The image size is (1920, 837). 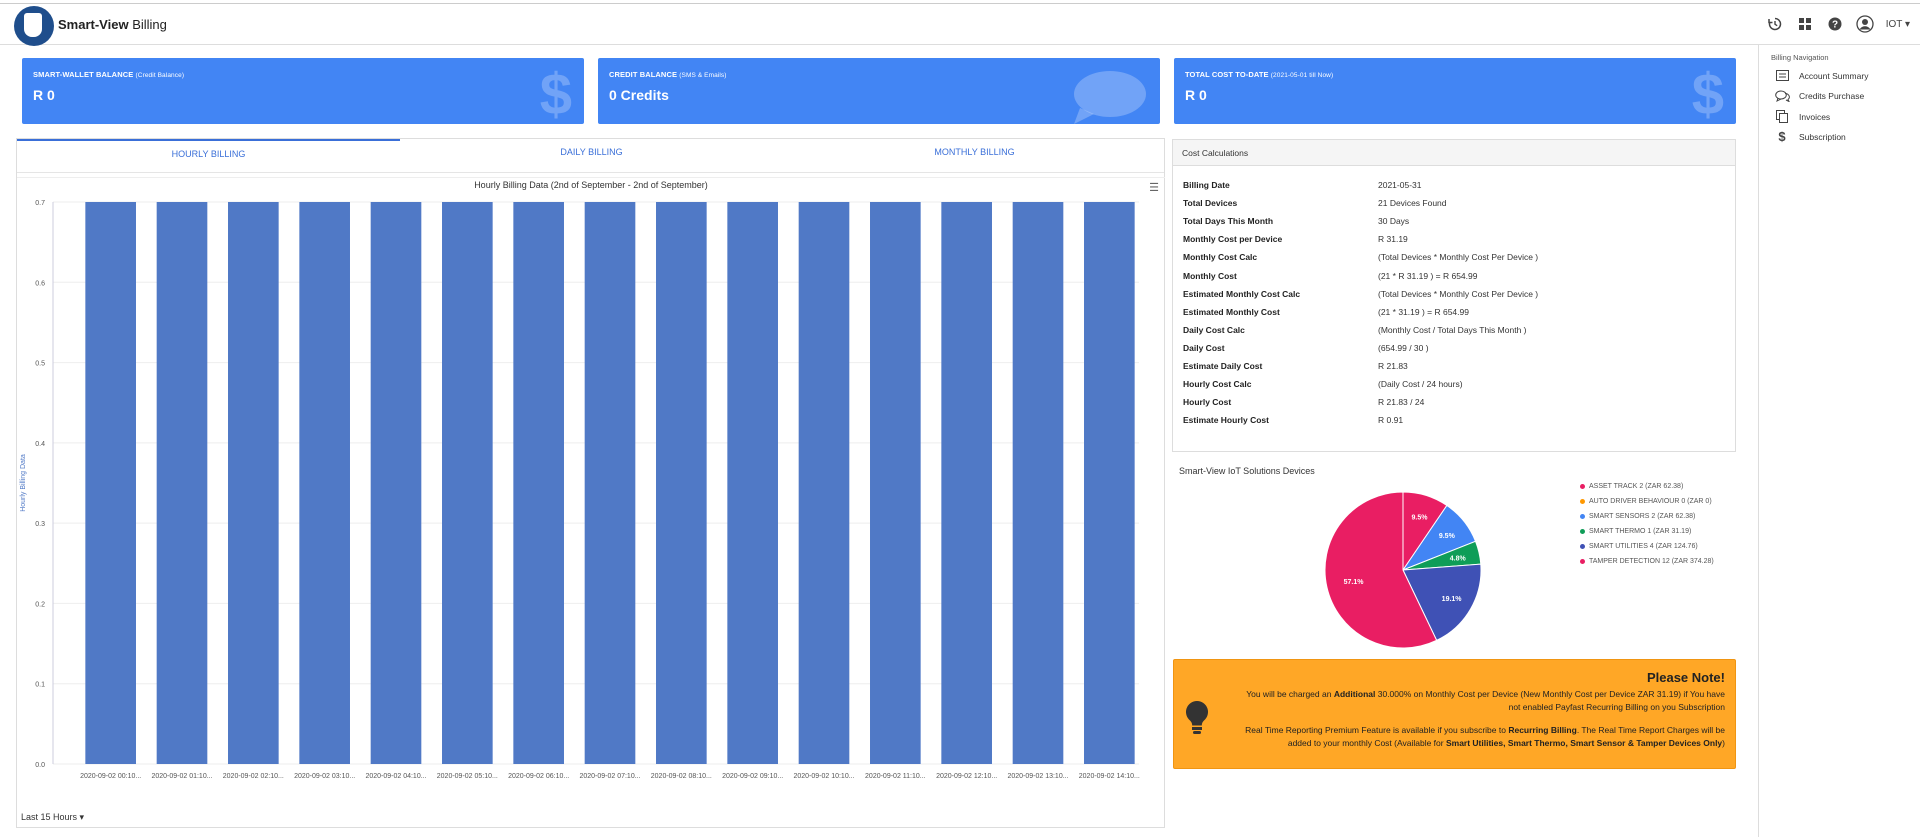 I want to click on cost-label: Hourly Cost, so click(x=1207, y=402).